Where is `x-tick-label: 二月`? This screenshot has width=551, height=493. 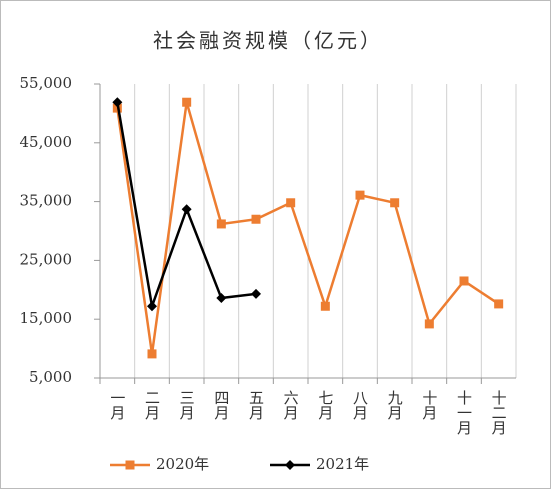 x-tick-label: 二月 is located at coordinates (152, 405).